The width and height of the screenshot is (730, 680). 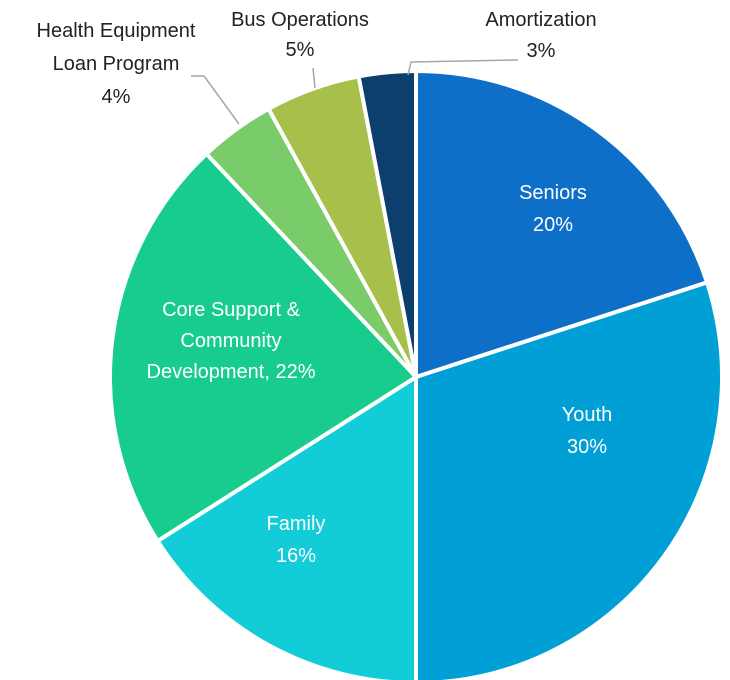 I want to click on slice-label-line: 3%, so click(x=541, y=51).